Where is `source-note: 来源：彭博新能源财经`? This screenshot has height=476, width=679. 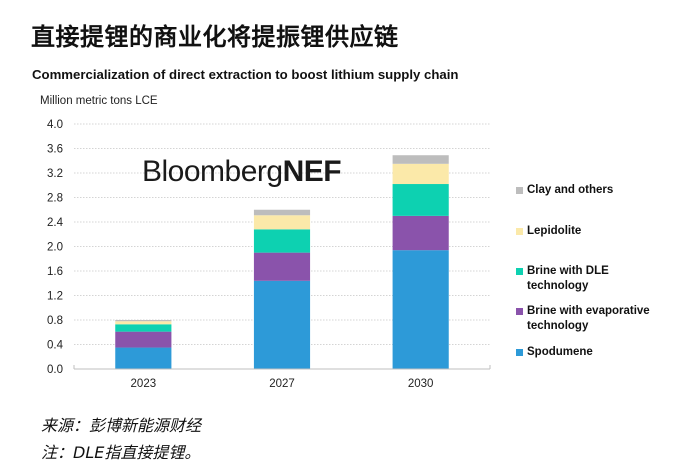 source-note: 来源：彭博新能源财经 is located at coordinates (121, 425).